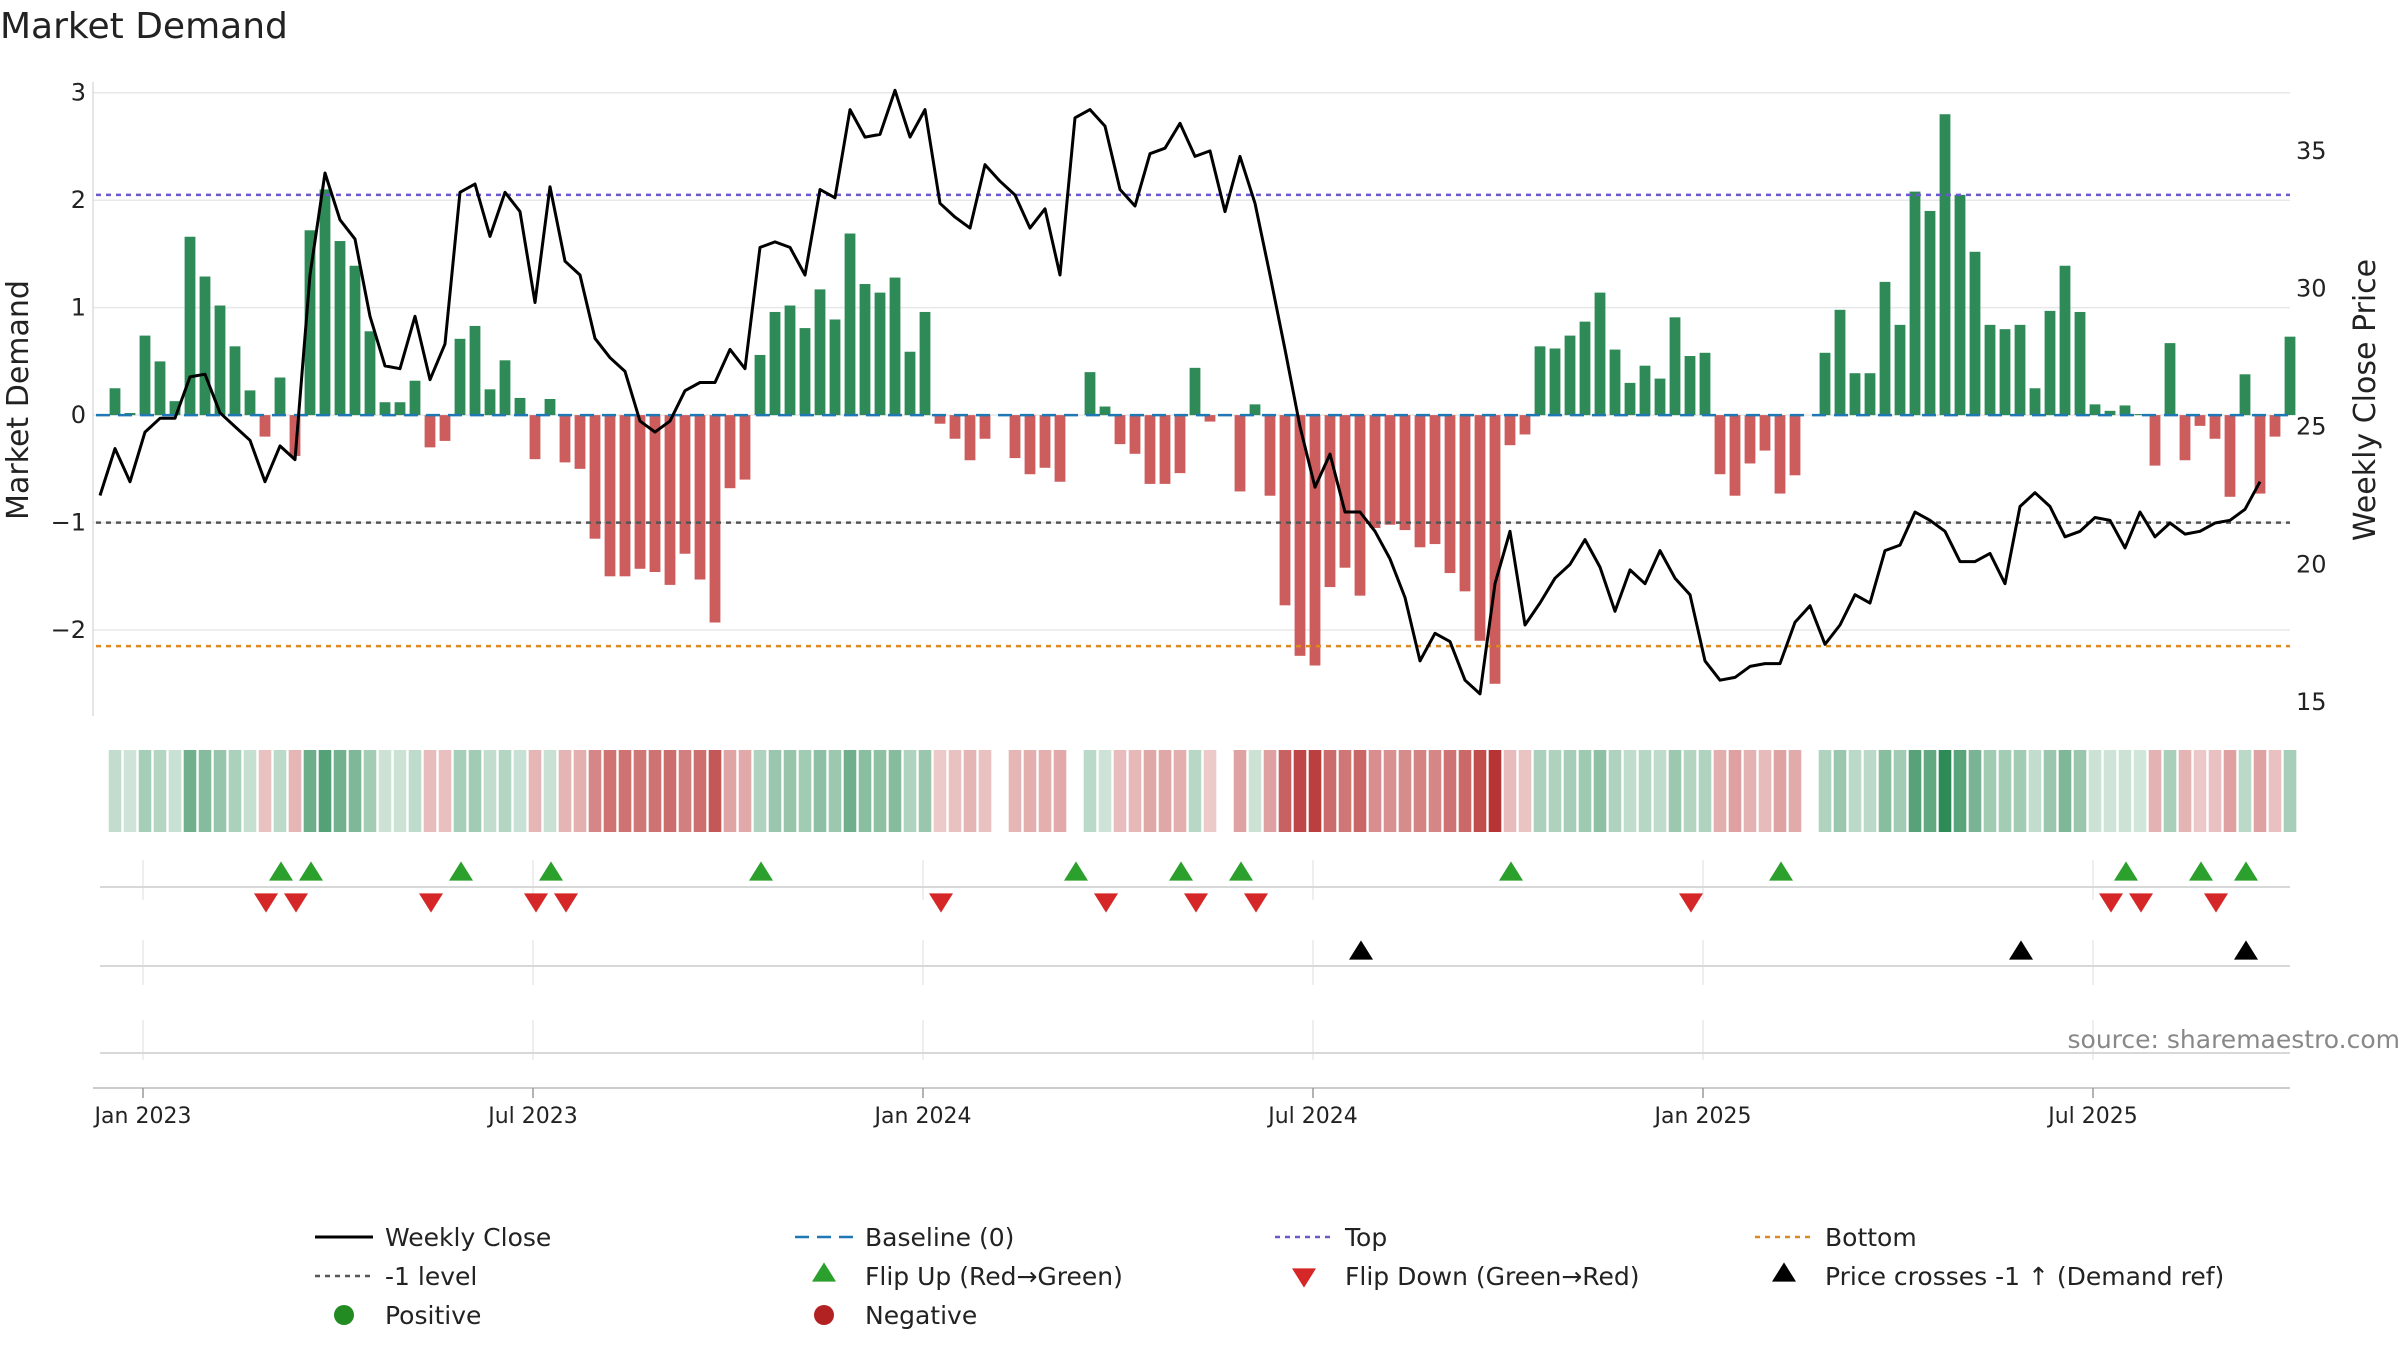  What do you see at coordinates (1466, 1276) in the screenshot?
I see `legend-item-flip-down: Flip Down (Green→Red)` at bounding box center [1466, 1276].